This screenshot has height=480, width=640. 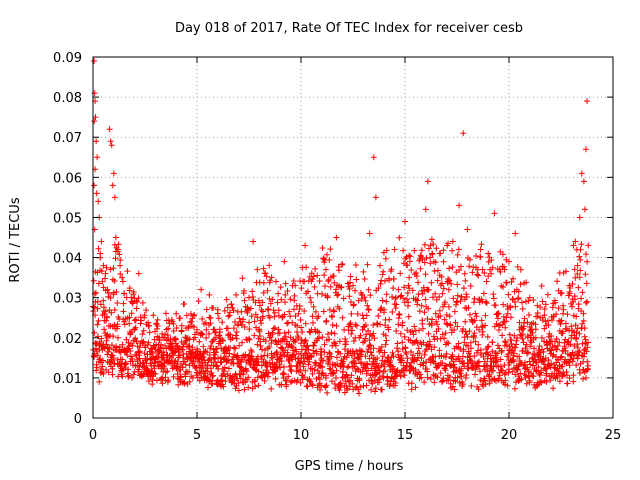 What do you see at coordinates (67, 259) in the screenshot?
I see `y-tick-label: 0.04` at bounding box center [67, 259].